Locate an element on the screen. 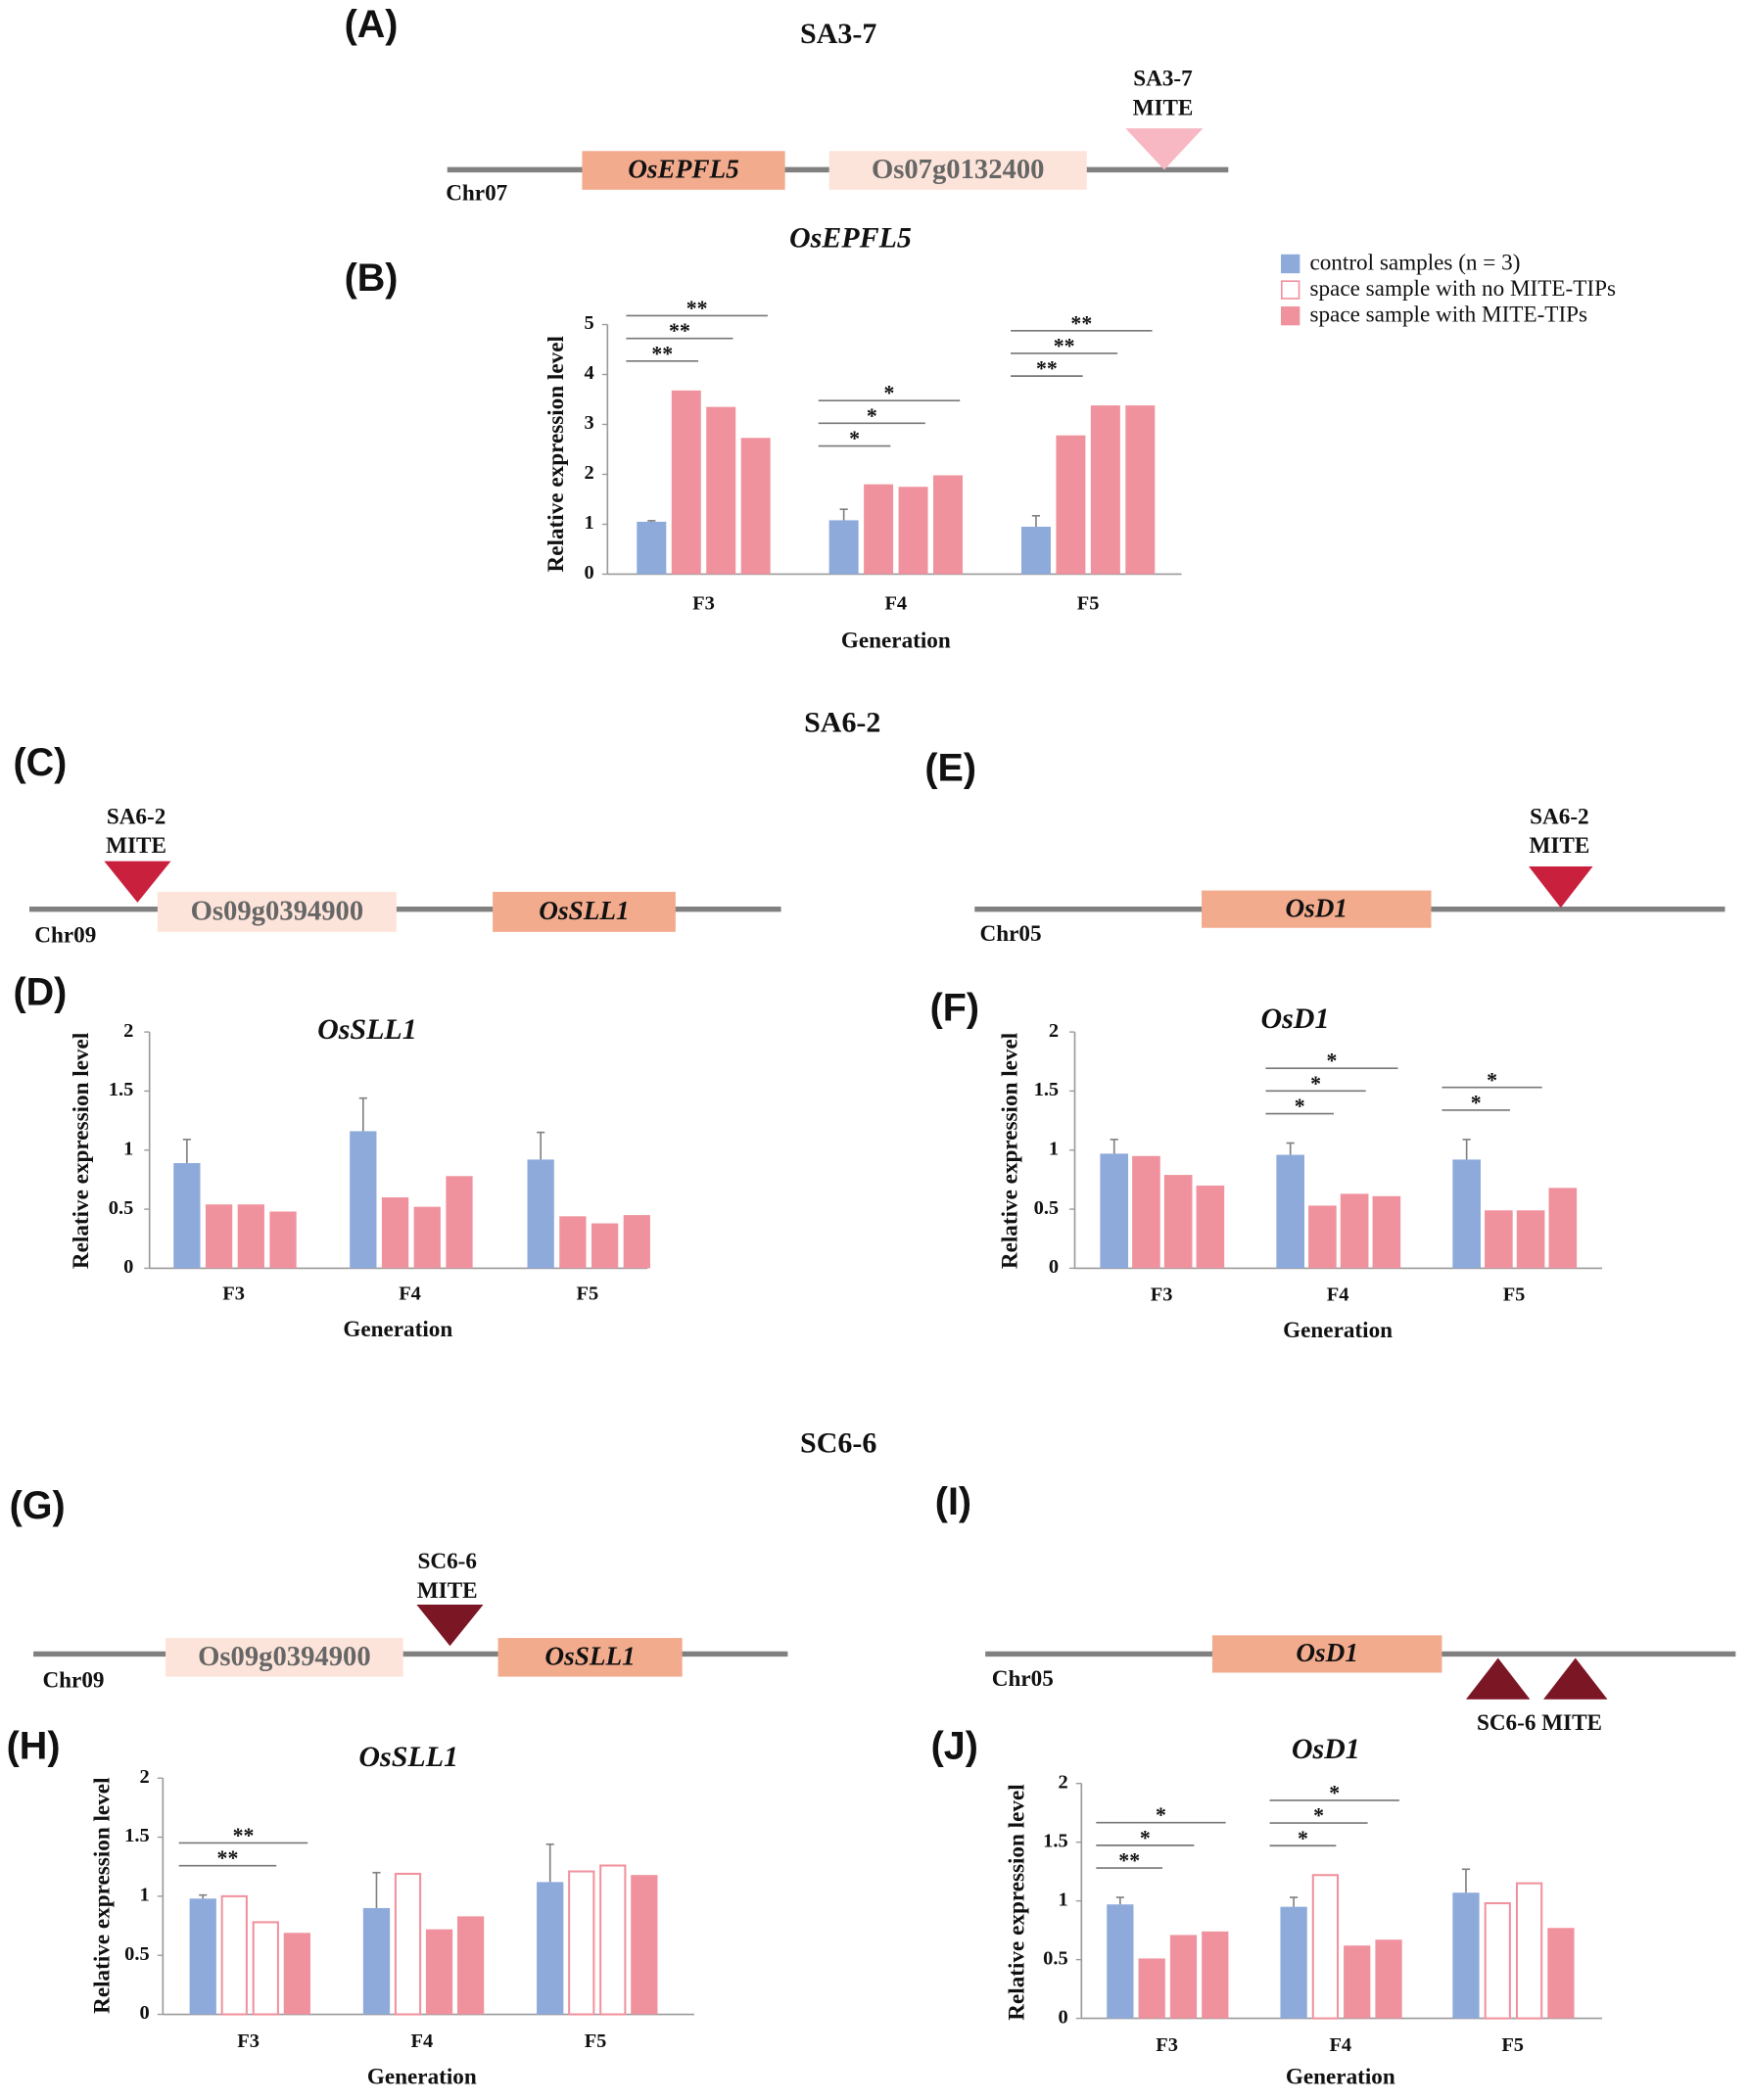 This screenshot has height=2100, width=1749. y-tick-label: 1.5 is located at coordinates (137, 1835).